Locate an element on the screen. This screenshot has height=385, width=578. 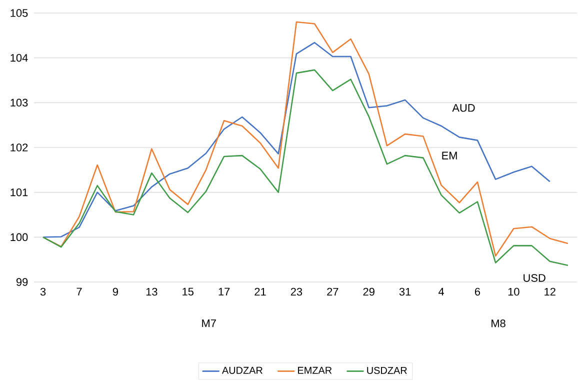
annotation: USD is located at coordinates (535, 278).